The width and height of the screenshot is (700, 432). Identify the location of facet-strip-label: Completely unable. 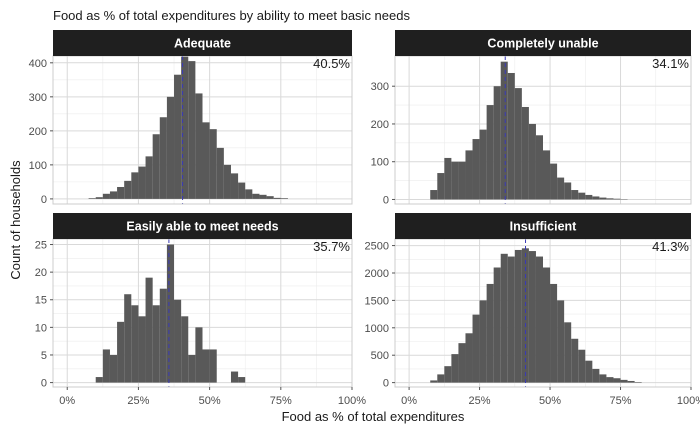
(542, 44).